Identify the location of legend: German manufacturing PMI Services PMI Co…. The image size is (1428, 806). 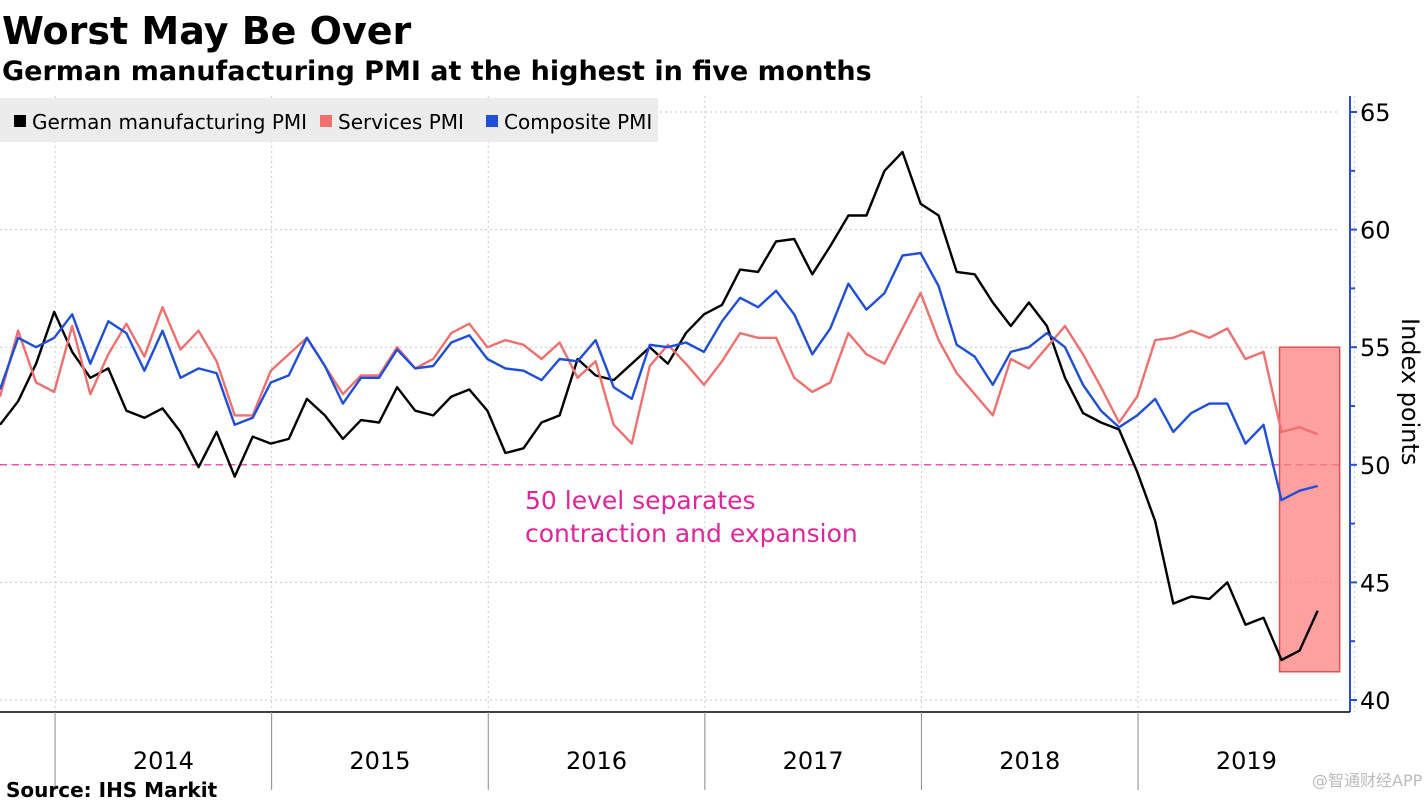
(329, 120).